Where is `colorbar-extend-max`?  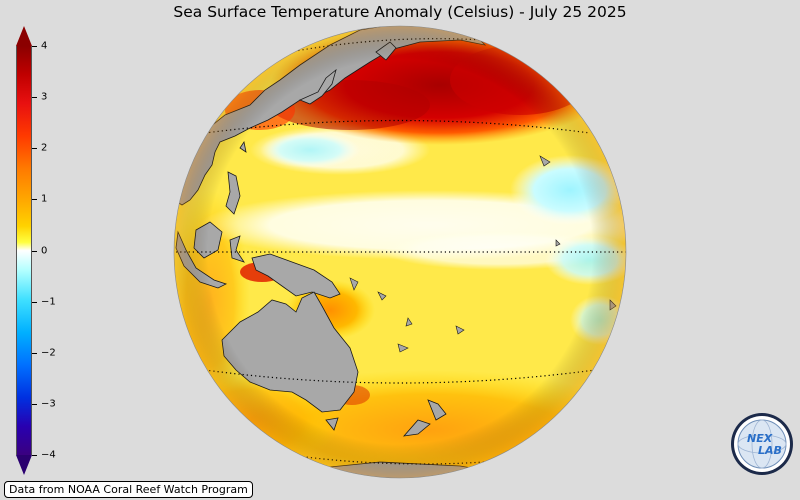
colorbar-extend-max is located at coordinates (24, 36).